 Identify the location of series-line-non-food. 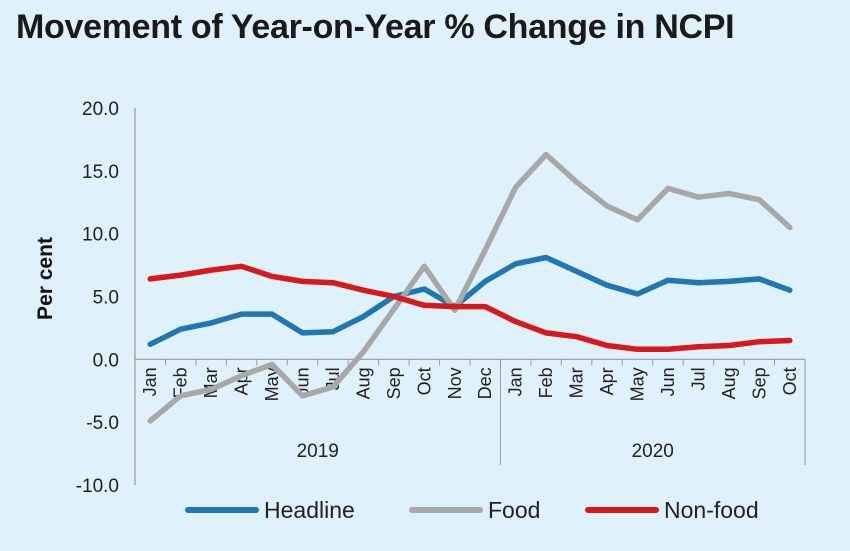
(470, 308).